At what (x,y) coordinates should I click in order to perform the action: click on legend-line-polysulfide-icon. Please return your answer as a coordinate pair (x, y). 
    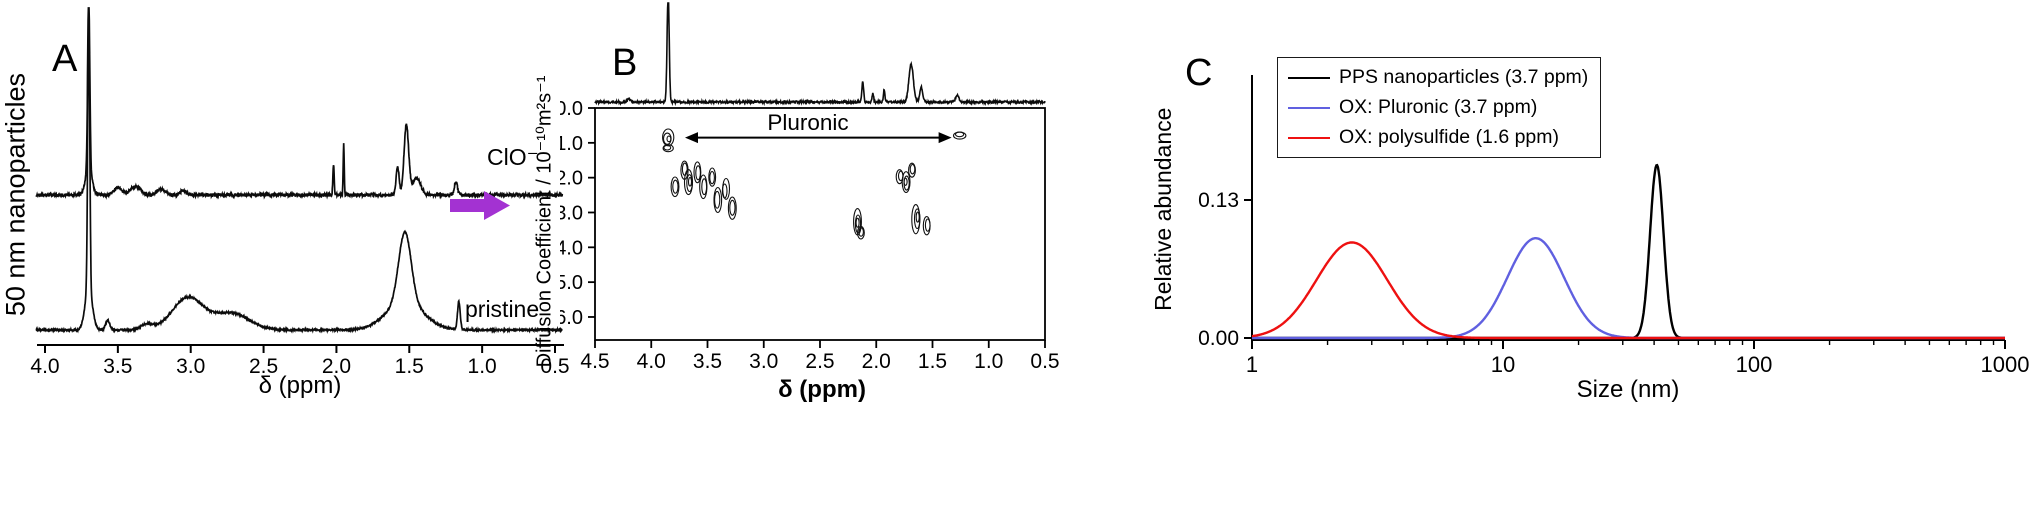
    Looking at the image, I should click on (1309, 137).